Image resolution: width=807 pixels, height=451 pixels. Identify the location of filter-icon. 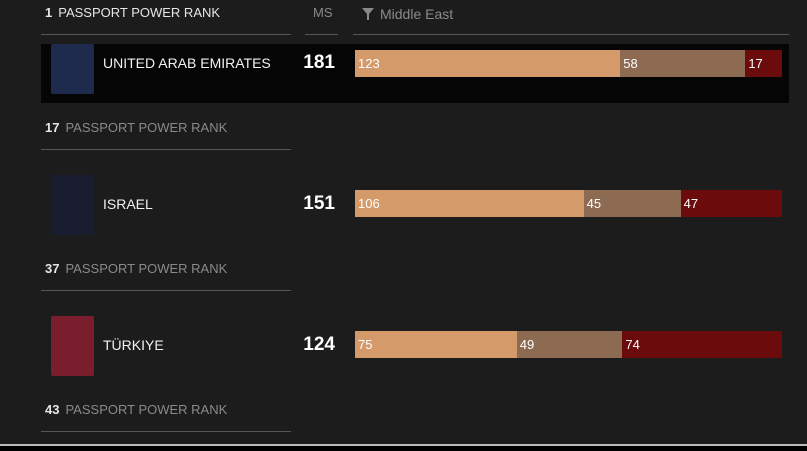
(368, 14).